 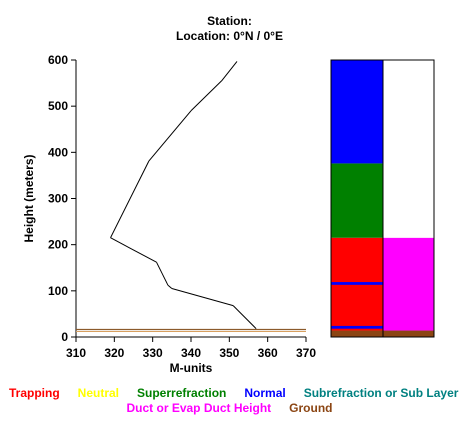 What do you see at coordinates (58, 152) in the screenshot?
I see `y-tick-label: 400` at bounding box center [58, 152].